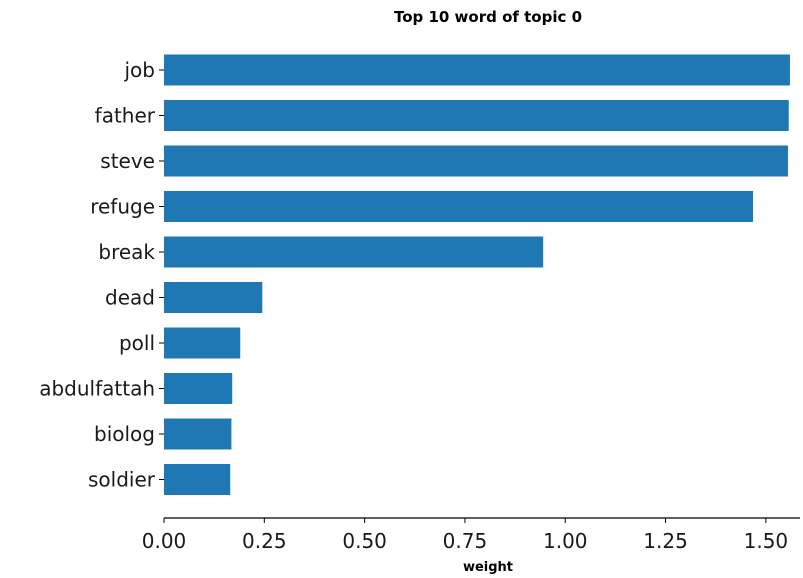 The image size is (803, 578). Describe the element at coordinates (766, 541) in the screenshot. I see `x-tick-label: 1.50` at that location.